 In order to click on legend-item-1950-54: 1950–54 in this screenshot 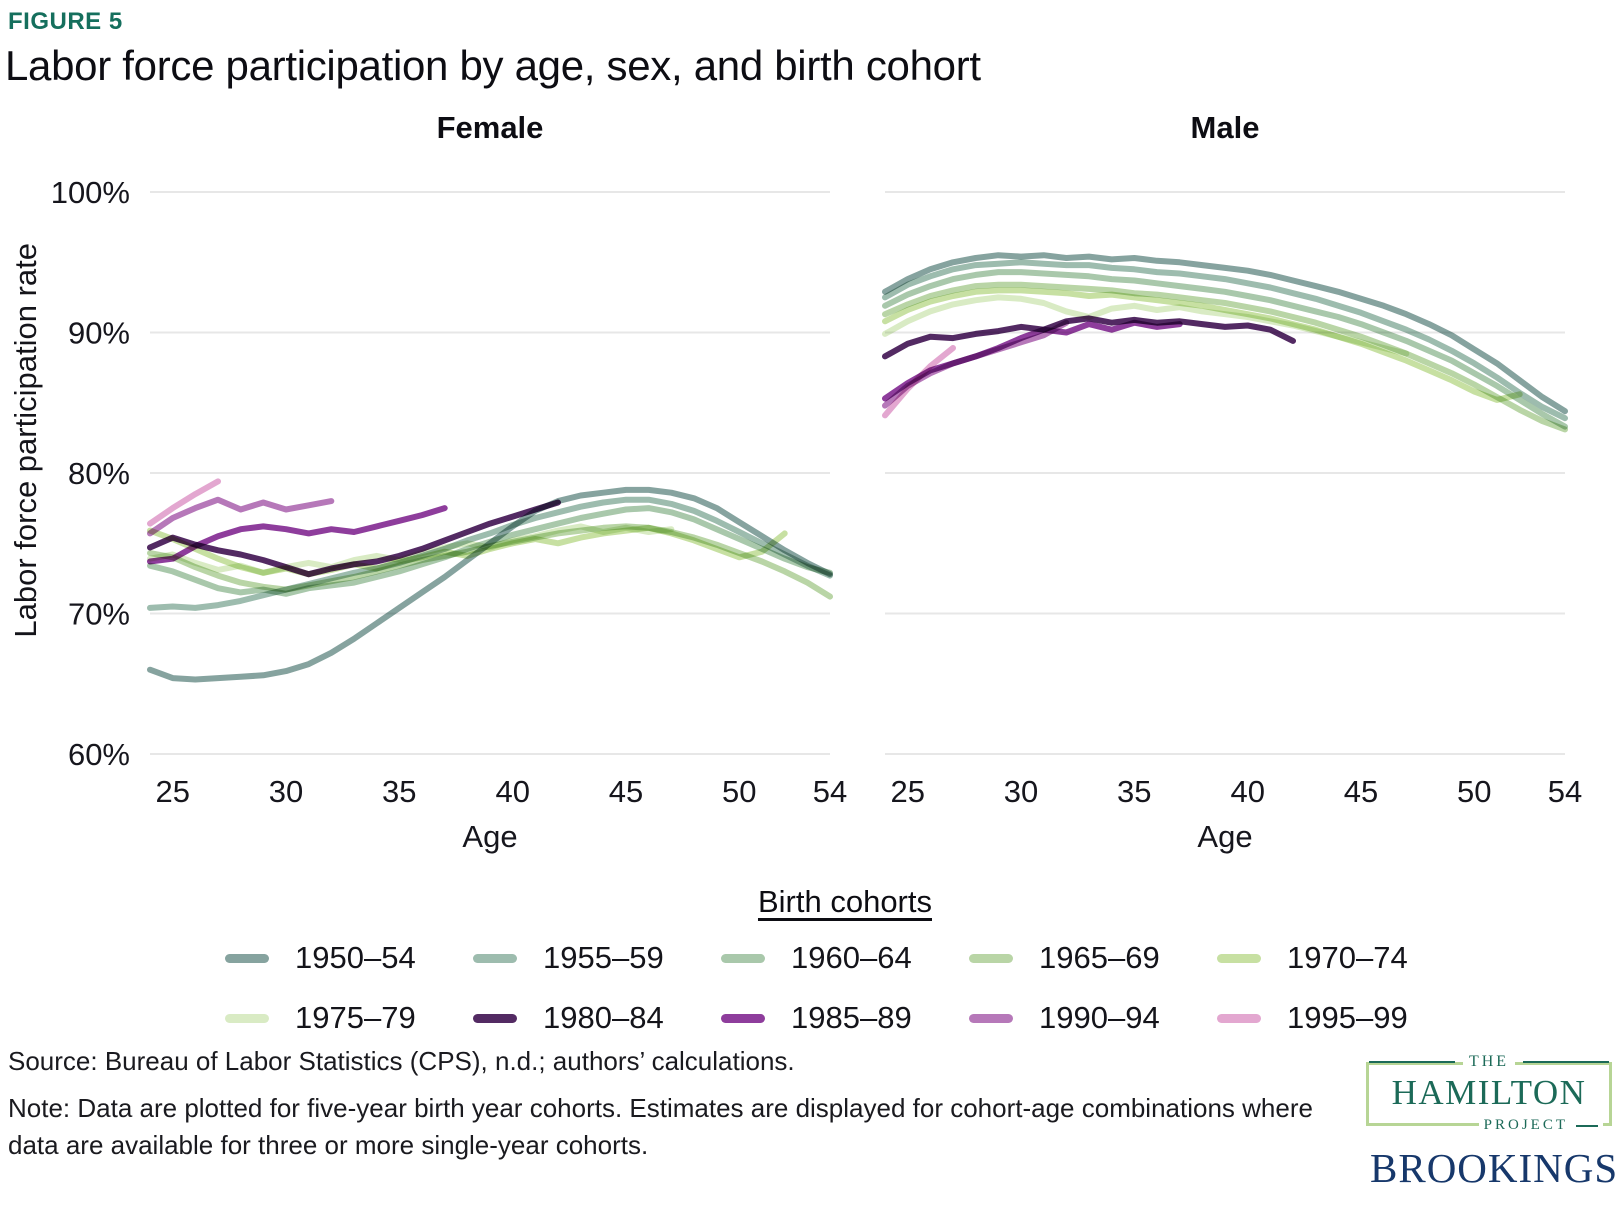, I will do `click(349, 958)`.